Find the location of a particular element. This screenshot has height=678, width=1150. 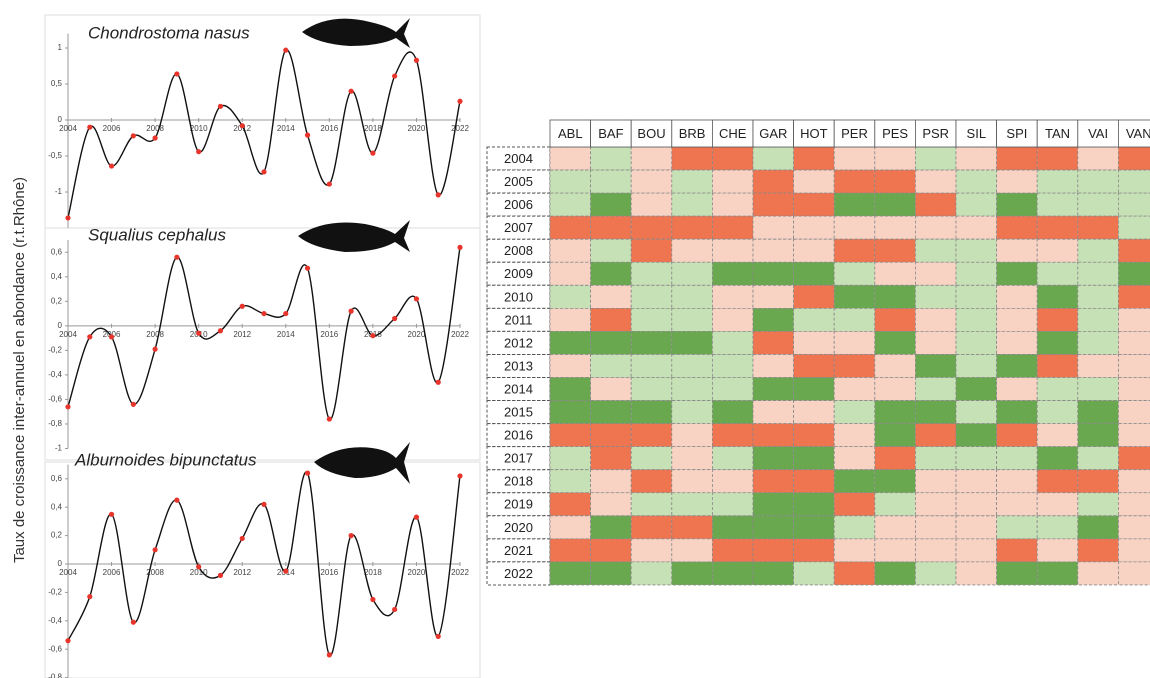

y-tick-label: -1 is located at coordinates (59, 448).